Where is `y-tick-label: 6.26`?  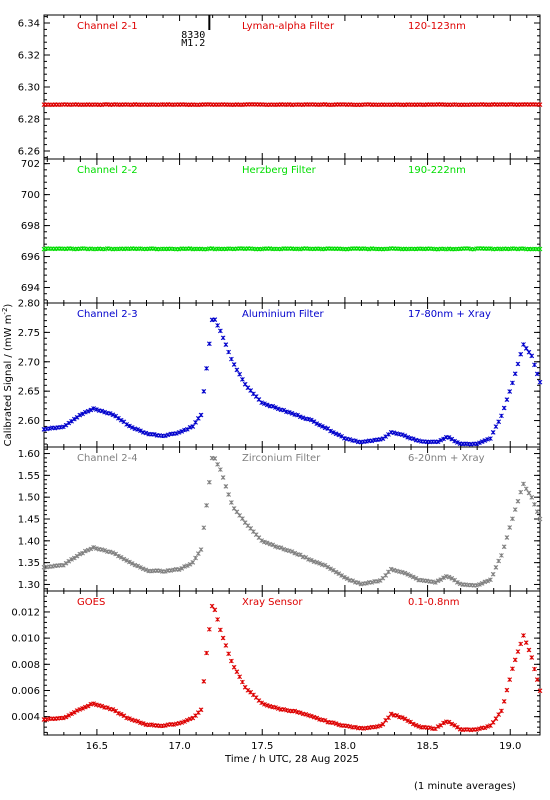
y-tick-label: 6.26 is located at coordinates (29, 152).